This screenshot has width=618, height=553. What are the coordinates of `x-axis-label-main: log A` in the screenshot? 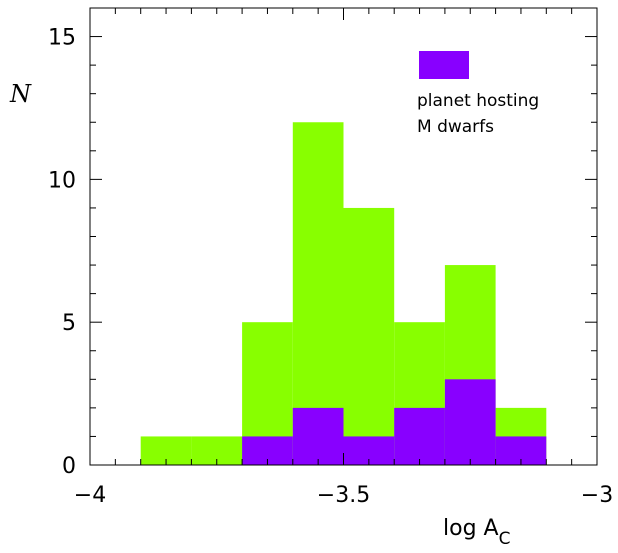 It's located at (471, 528).